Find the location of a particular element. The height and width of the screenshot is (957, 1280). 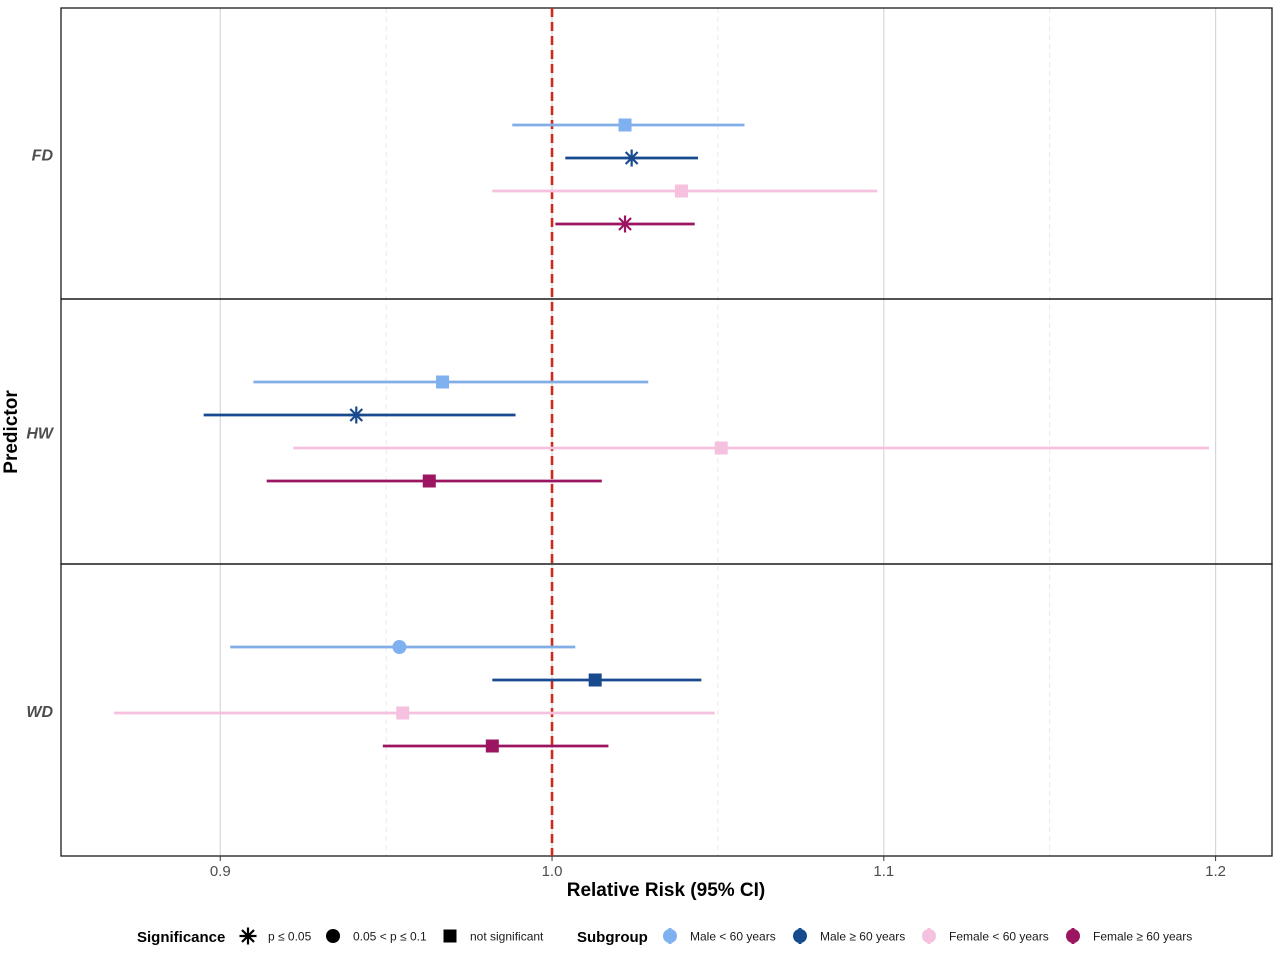

predictor-label-WD: WD is located at coordinates (39, 712).